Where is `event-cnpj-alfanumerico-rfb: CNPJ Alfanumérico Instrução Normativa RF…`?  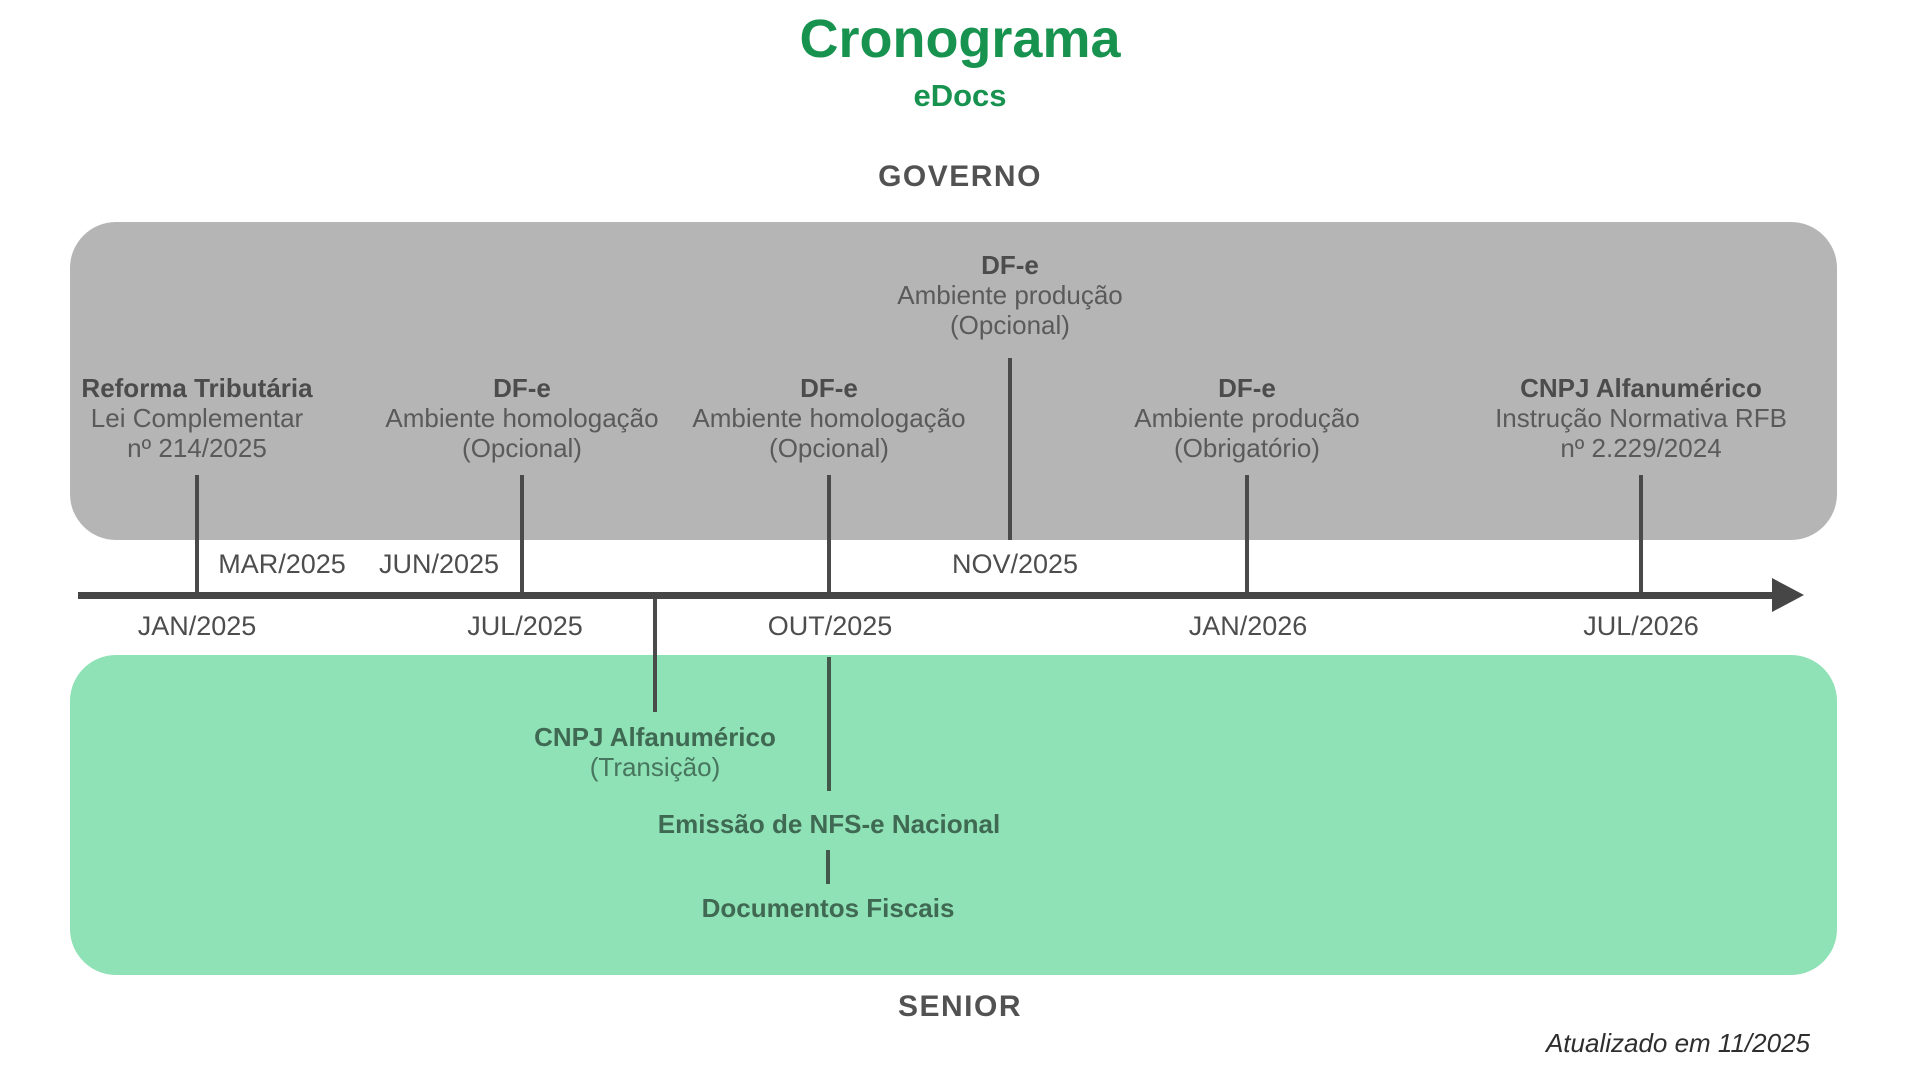 event-cnpj-alfanumerico-rfb: CNPJ Alfanumérico Instrução Normativa RF… is located at coordinates (1641, 418).